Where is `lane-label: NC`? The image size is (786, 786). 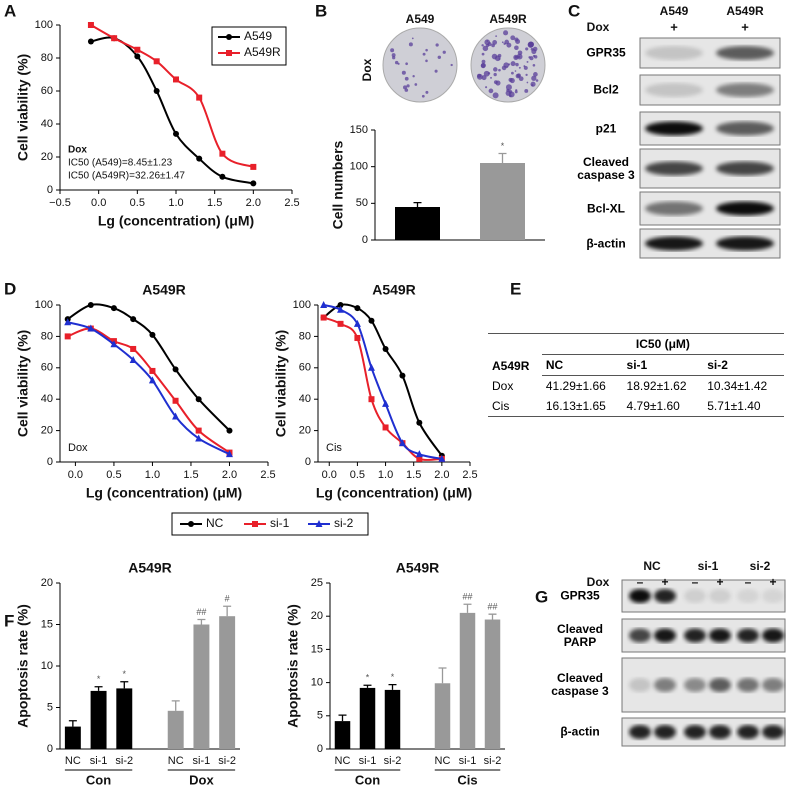
lane-label: NC is located at coordinates (652, 566).